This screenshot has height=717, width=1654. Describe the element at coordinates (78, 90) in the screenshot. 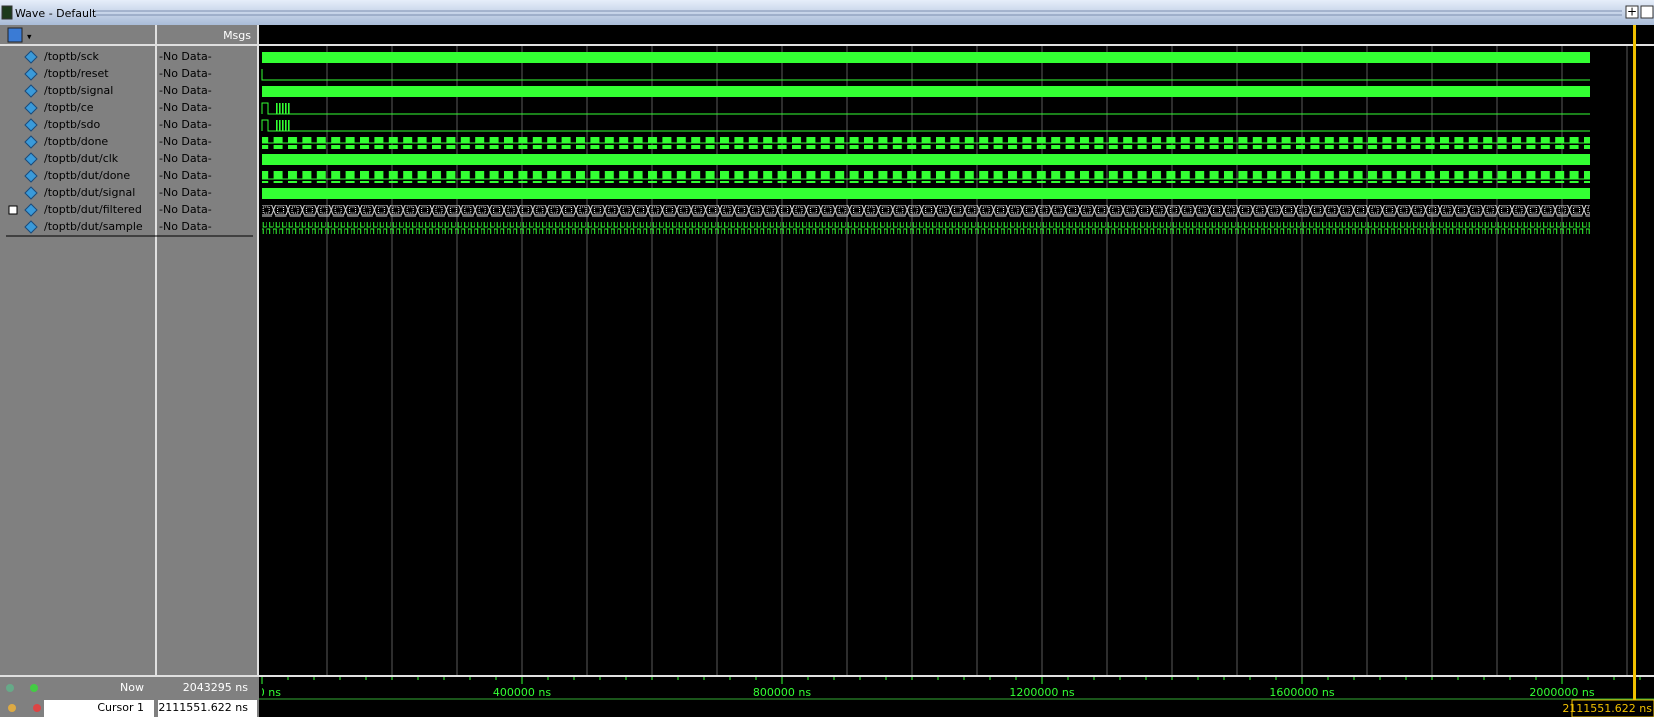

I see `signal-name: /toptb/signal` at that location.